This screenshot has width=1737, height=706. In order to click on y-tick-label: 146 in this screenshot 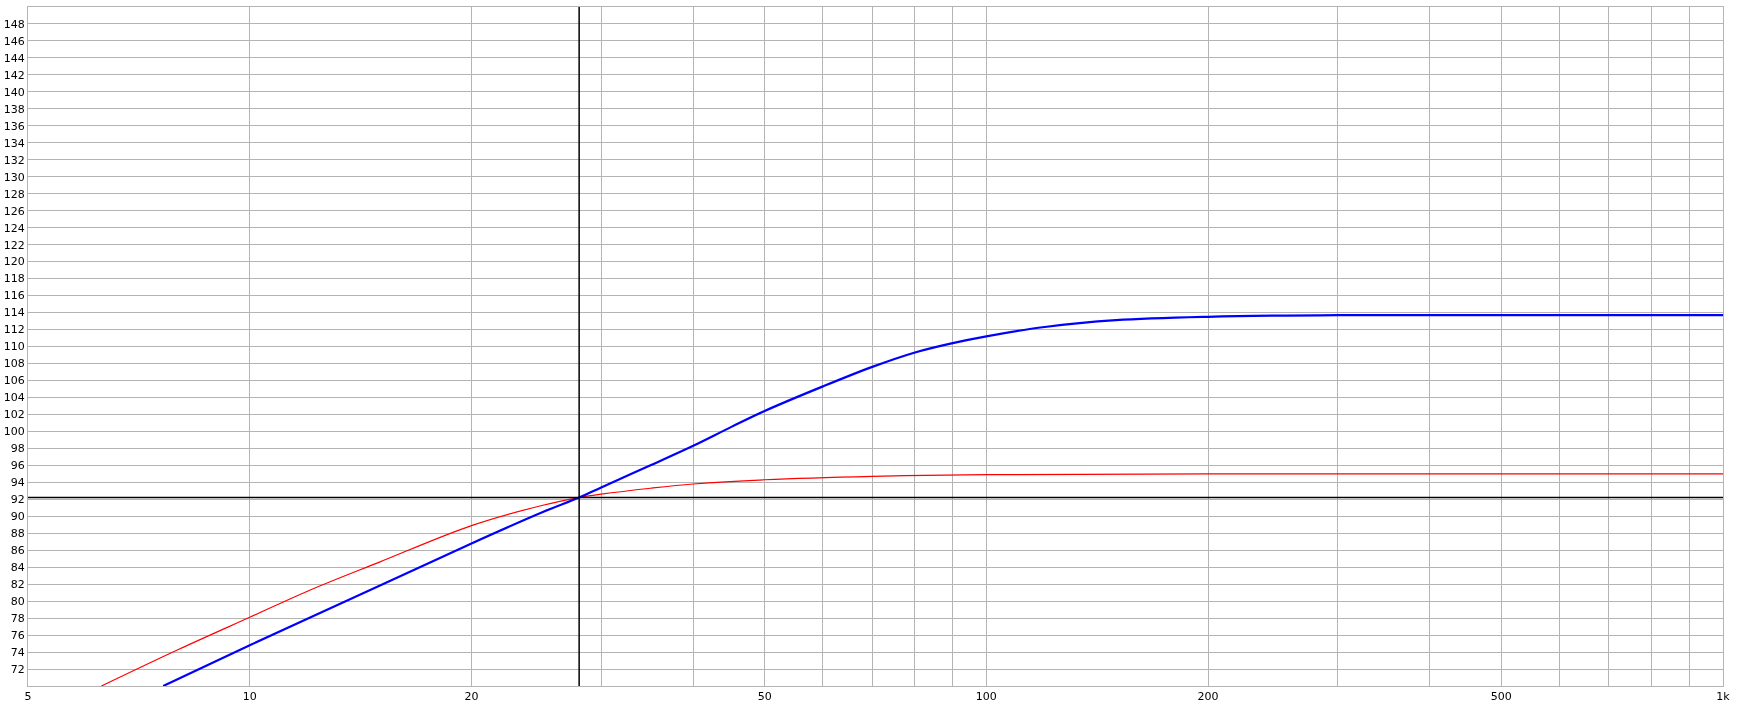, I will do `click(14, 41)`.